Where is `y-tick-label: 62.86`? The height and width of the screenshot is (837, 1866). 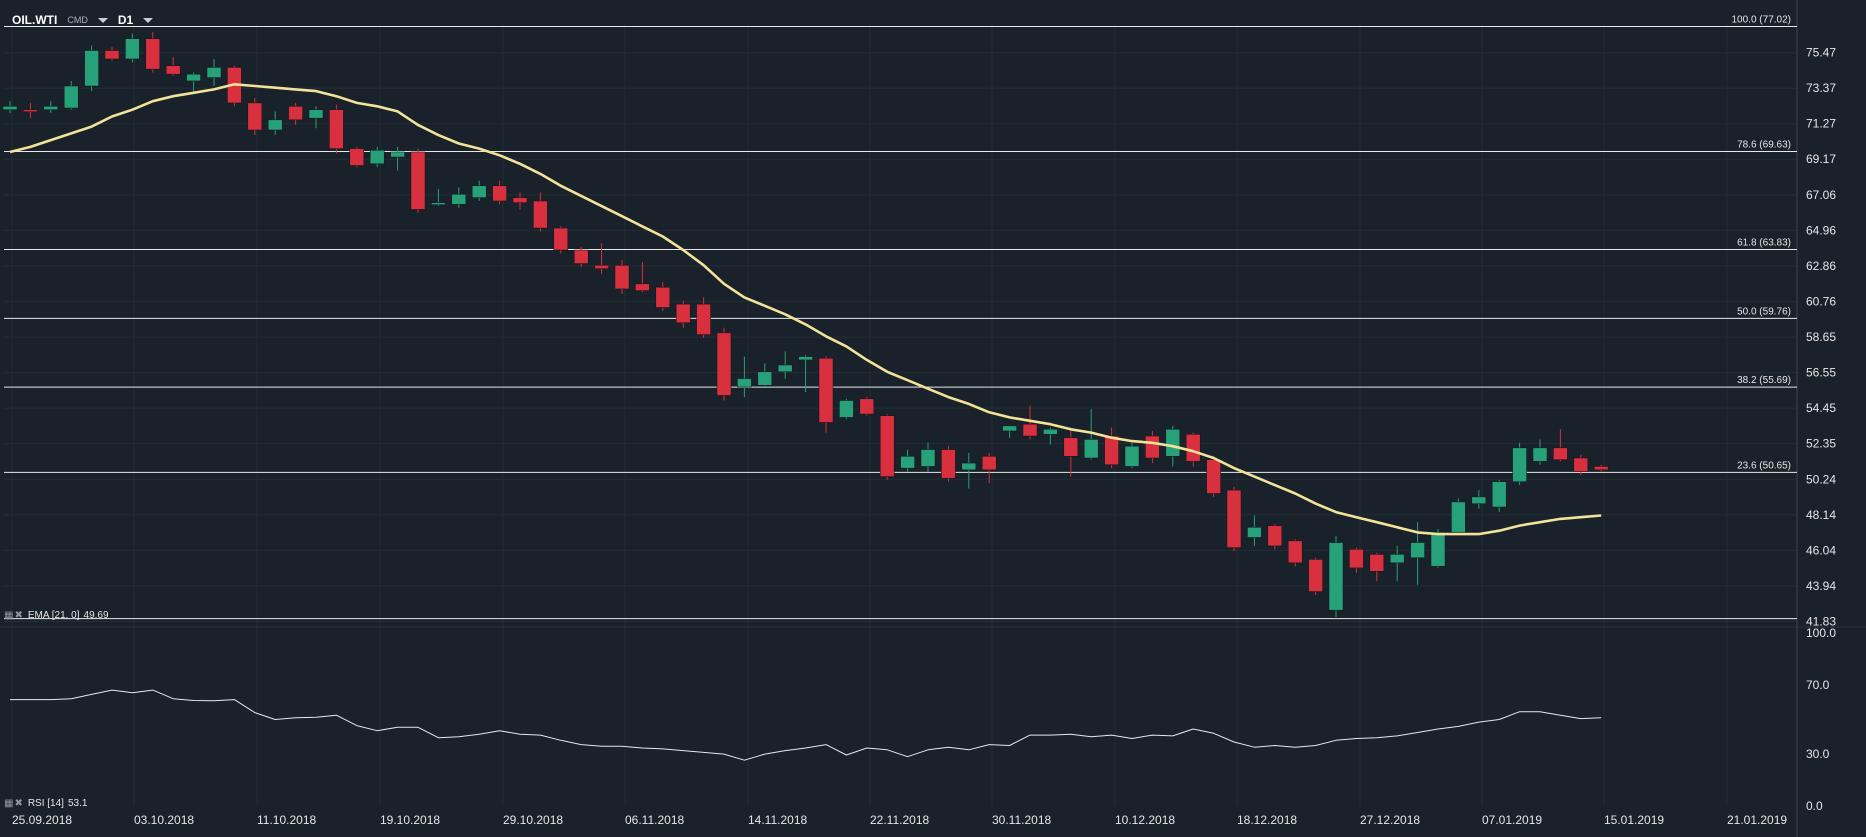 y-tick-label: 62.86 is located at coordinates (1821, 266).